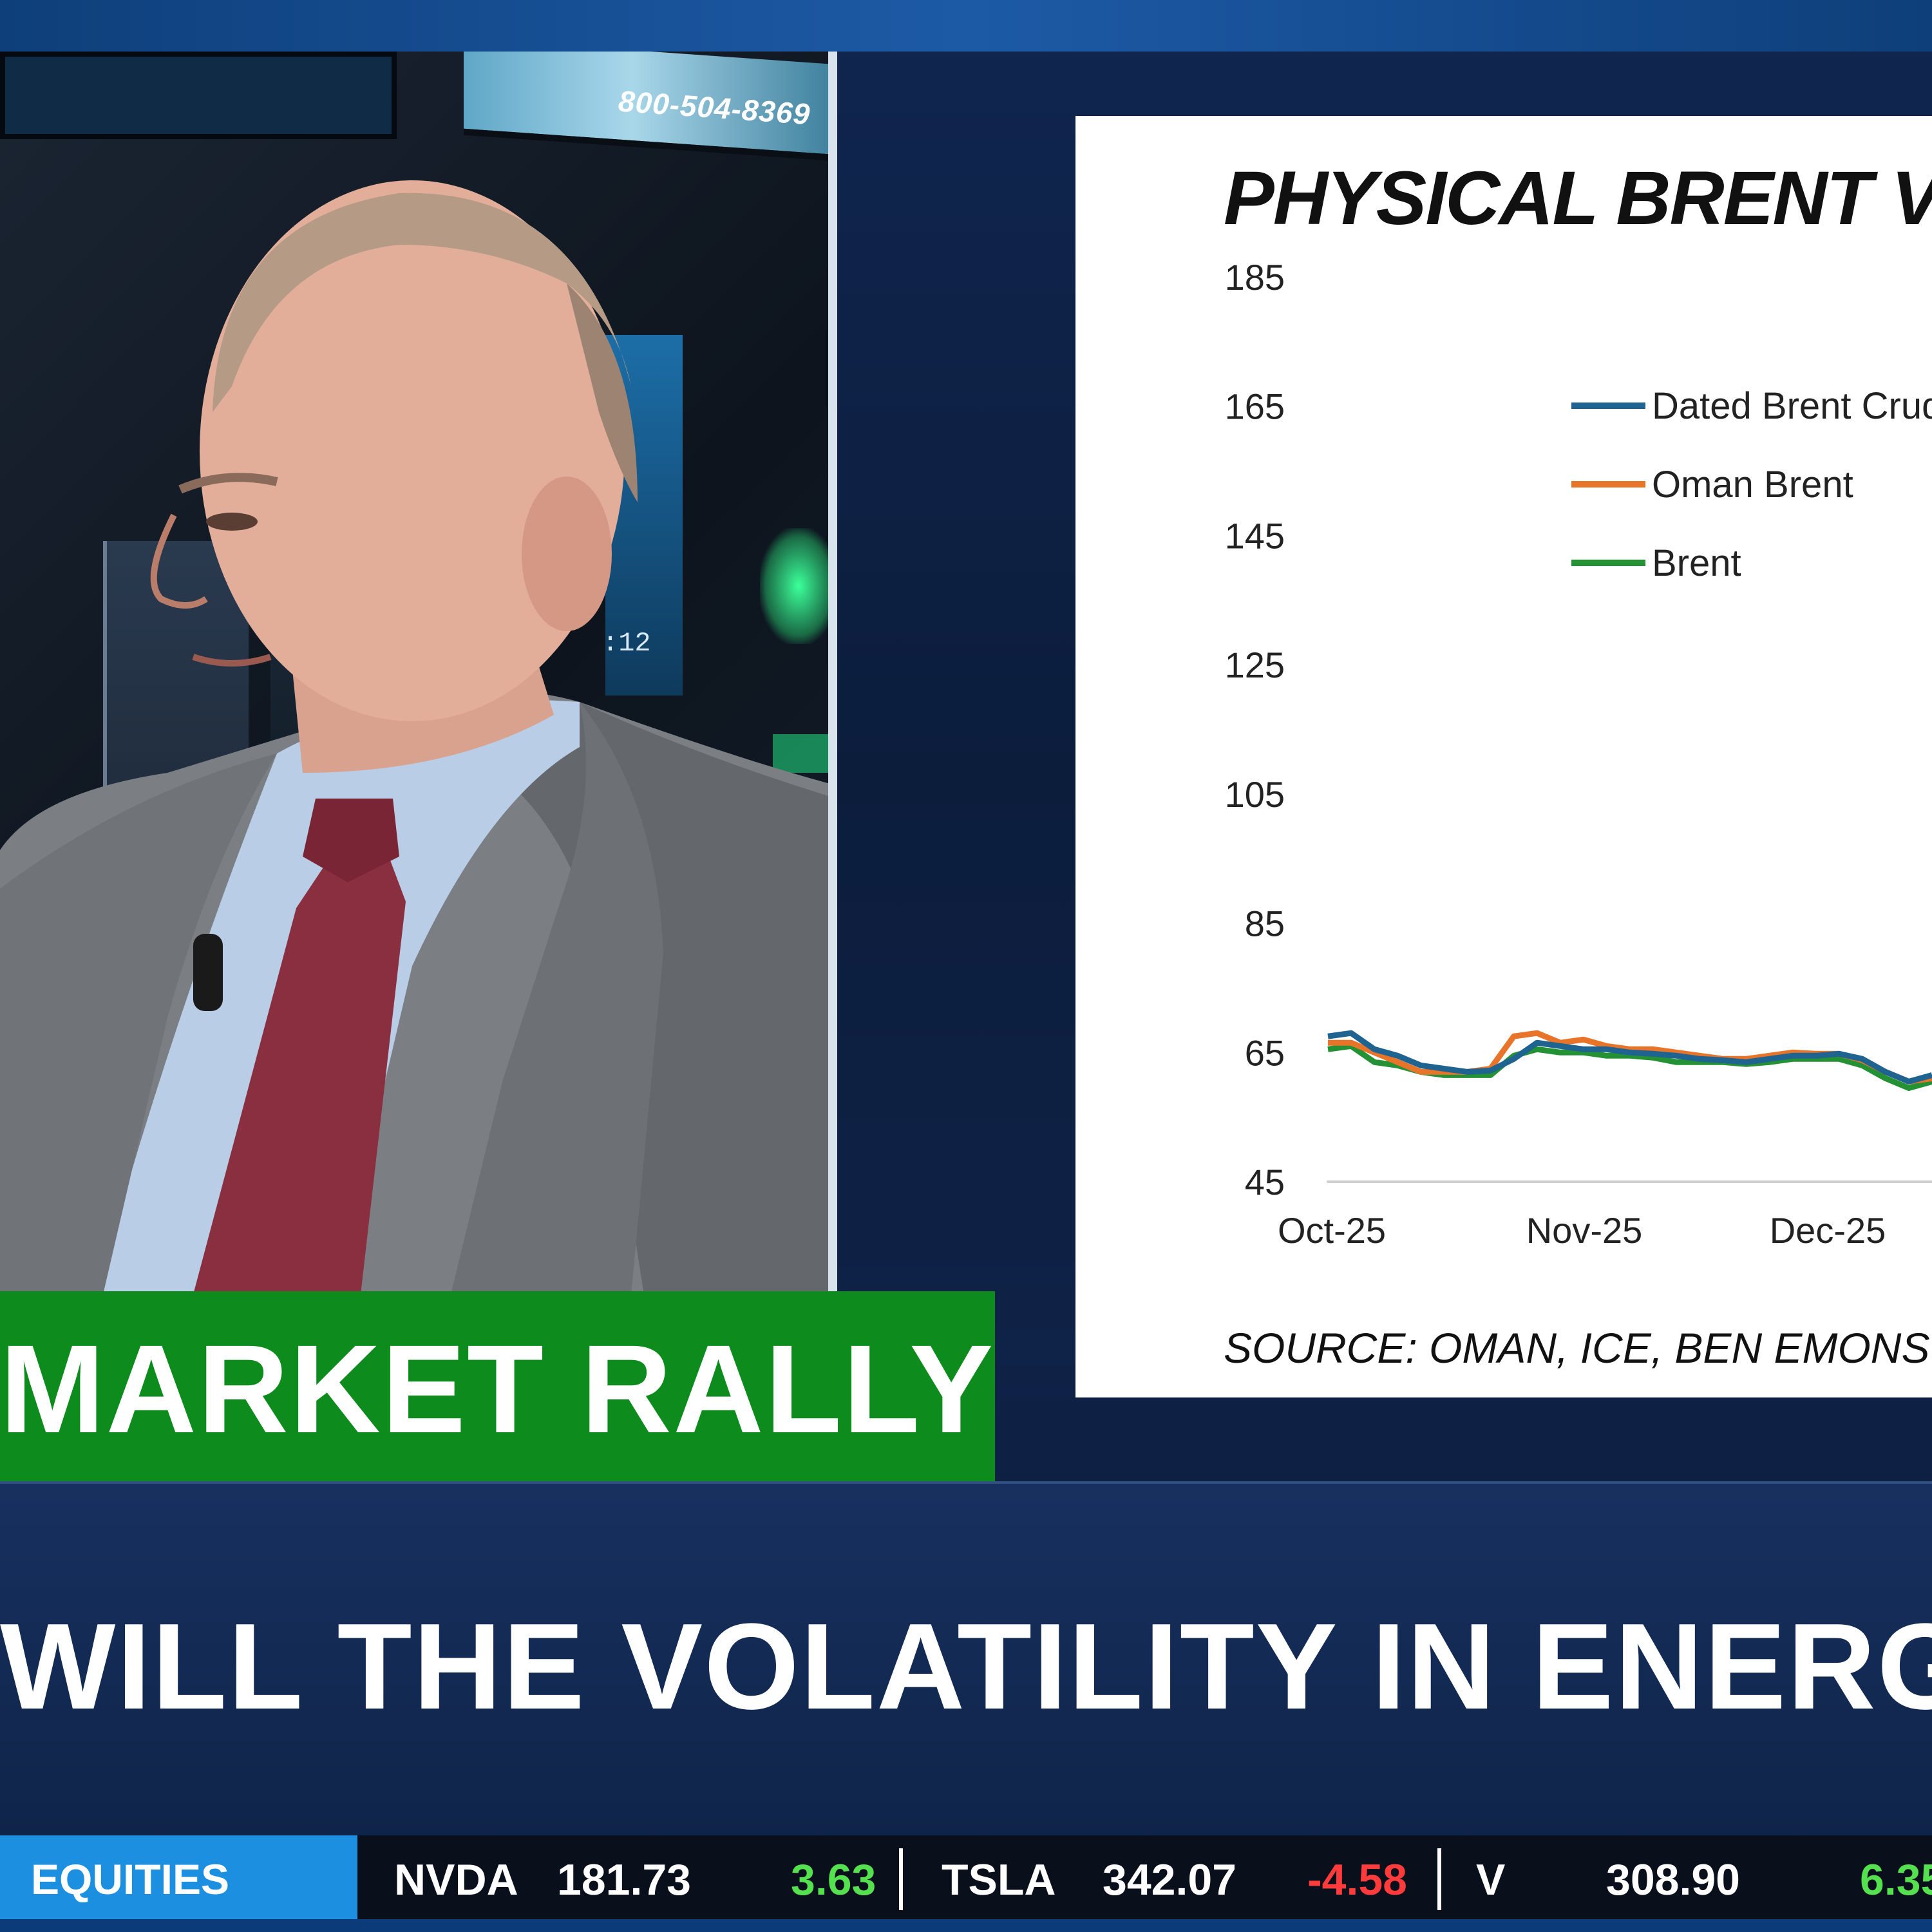 Image resolution: width=1932 pixels, height=1932 pixels. Describe the element at coordinates (1585, 1230) in the screenshot. I see `chart-x-tick-label: Nov-25` at that location.